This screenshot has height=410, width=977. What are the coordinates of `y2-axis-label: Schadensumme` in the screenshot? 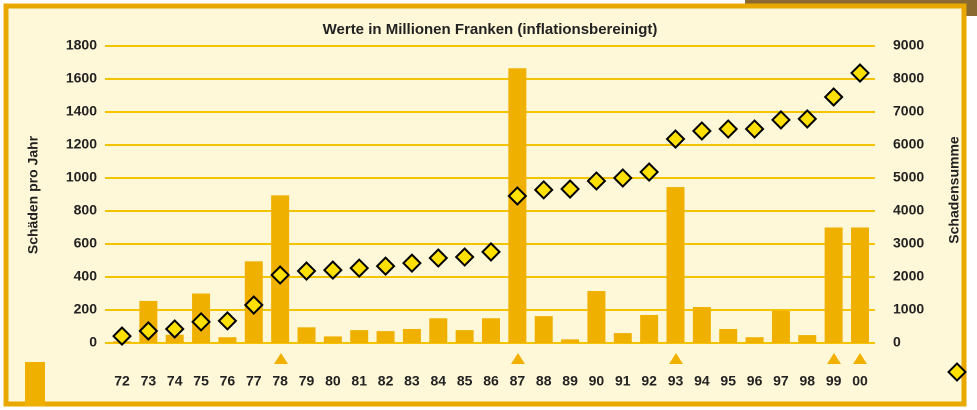 It's located at (954, 190).